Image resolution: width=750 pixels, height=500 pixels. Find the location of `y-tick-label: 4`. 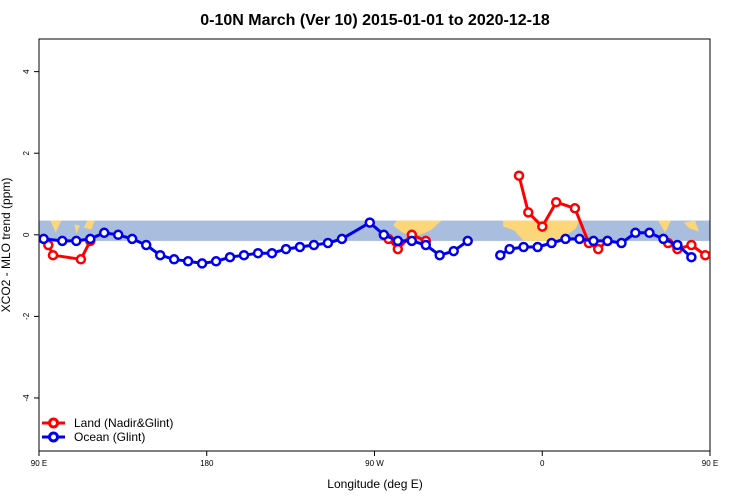

y-tick-label: 4 is located at coordinates (26, 71).